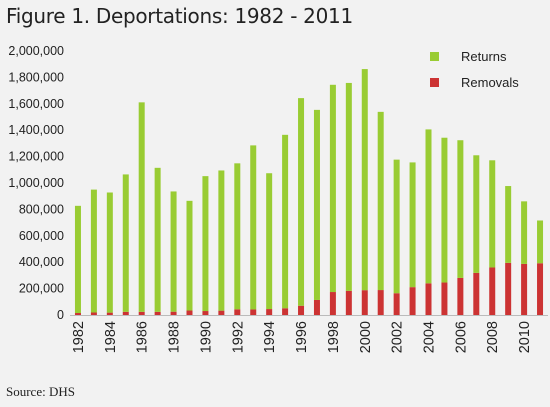  What do you see at coordinates (525, 337) in the screenshot?
I see `x-tick-label: 2010` at bounding box center [525, 337].